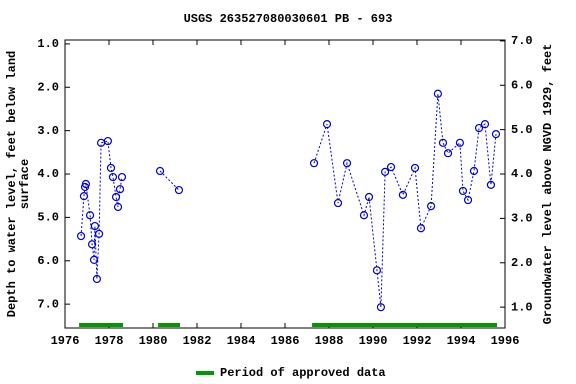 The image size is (576, 384). What do you see at coordinates (522, 130) in the screenshot?
I see `y2-tick-label: 5.0` at bounding box center [522, 130].